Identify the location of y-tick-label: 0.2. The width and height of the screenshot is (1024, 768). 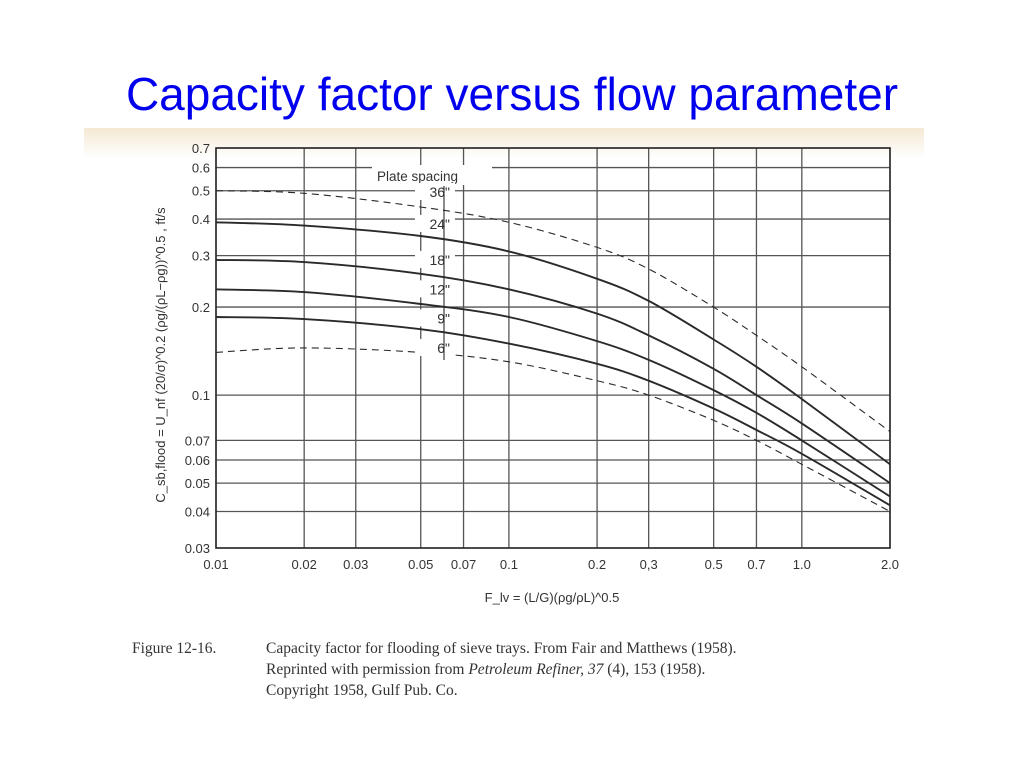
(201, 307).